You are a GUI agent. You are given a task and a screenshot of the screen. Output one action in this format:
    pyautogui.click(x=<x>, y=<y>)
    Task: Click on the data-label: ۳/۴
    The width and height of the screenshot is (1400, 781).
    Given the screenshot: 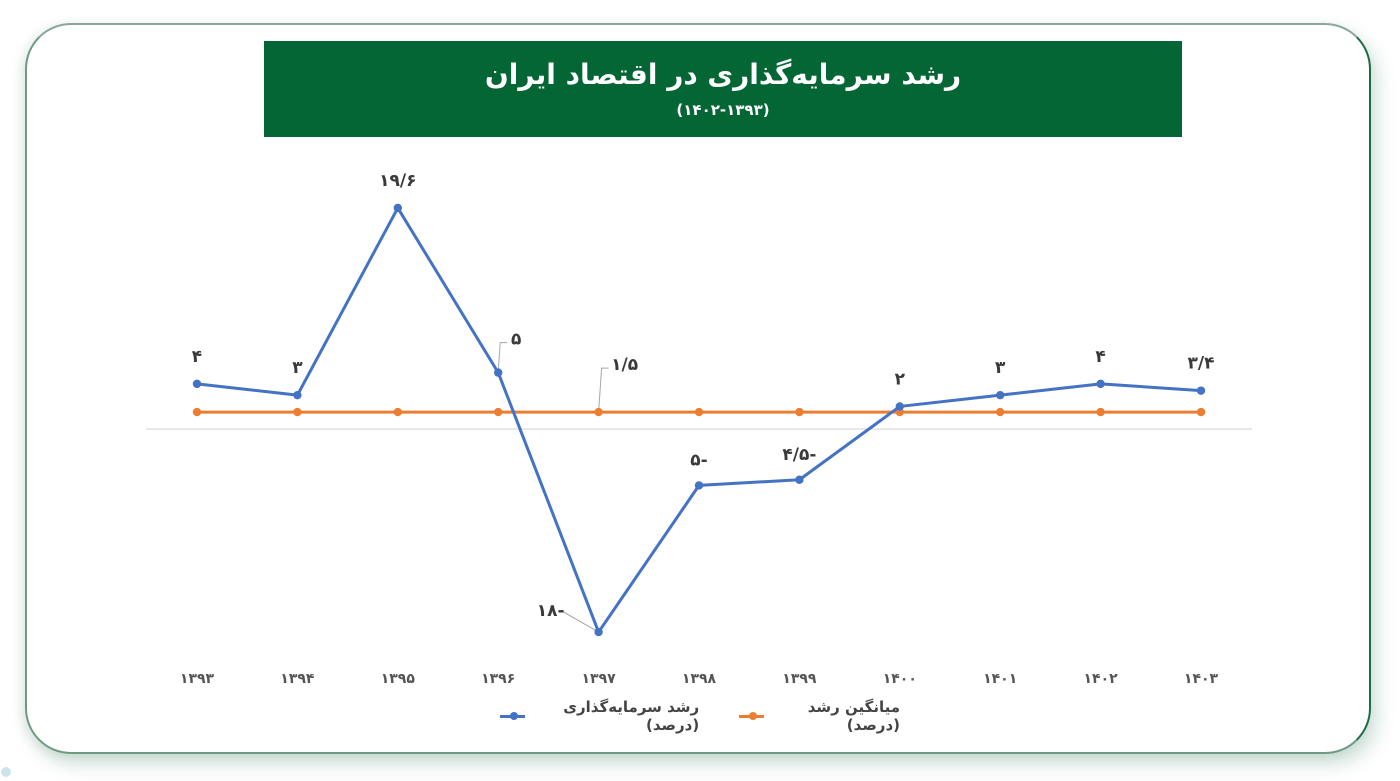 What is the action you would take?
    pyautogui.click(x=1201, y=364)
    